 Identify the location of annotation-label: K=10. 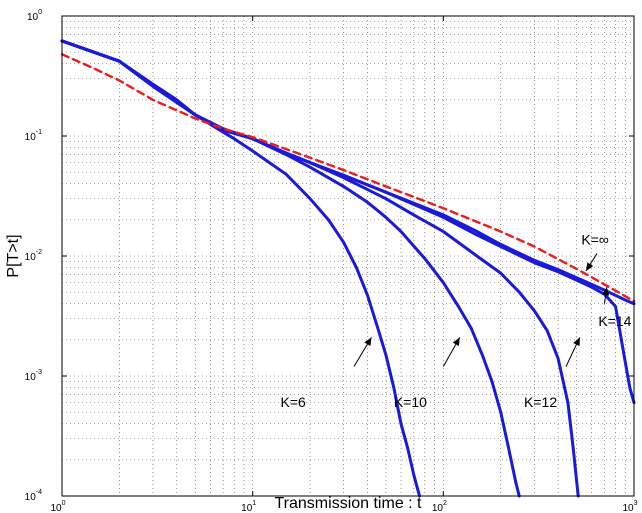
(410, 402).